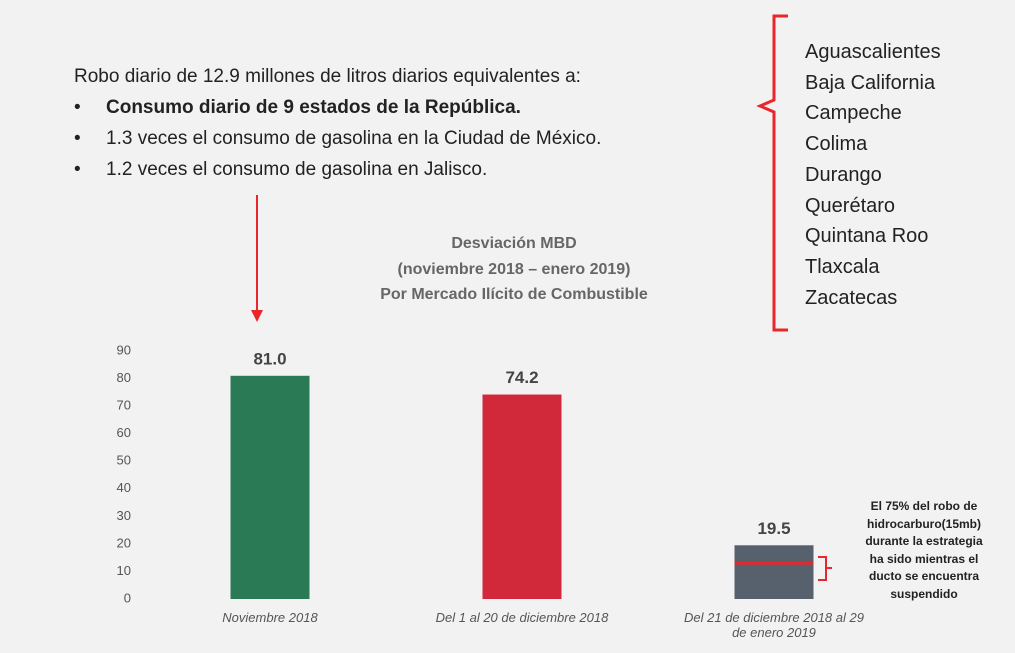 This screenshot has width=1015, height=653. What do you see at coordinates (924, 541) in the screenshot?
I see `annotation-line: durante la estrategia` at bounding box center [924, 541].